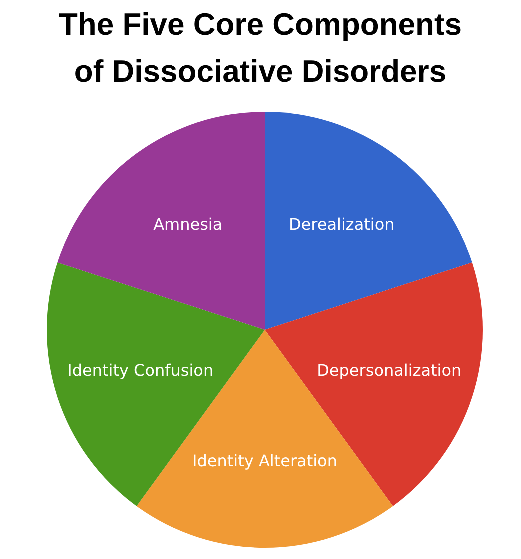 The height and width of the screenshot is (559, 521). What do you see at coordinates (188, 224) in the screenshot?
I see `slice-label: Amnesia` at bounding box center [188, 224].